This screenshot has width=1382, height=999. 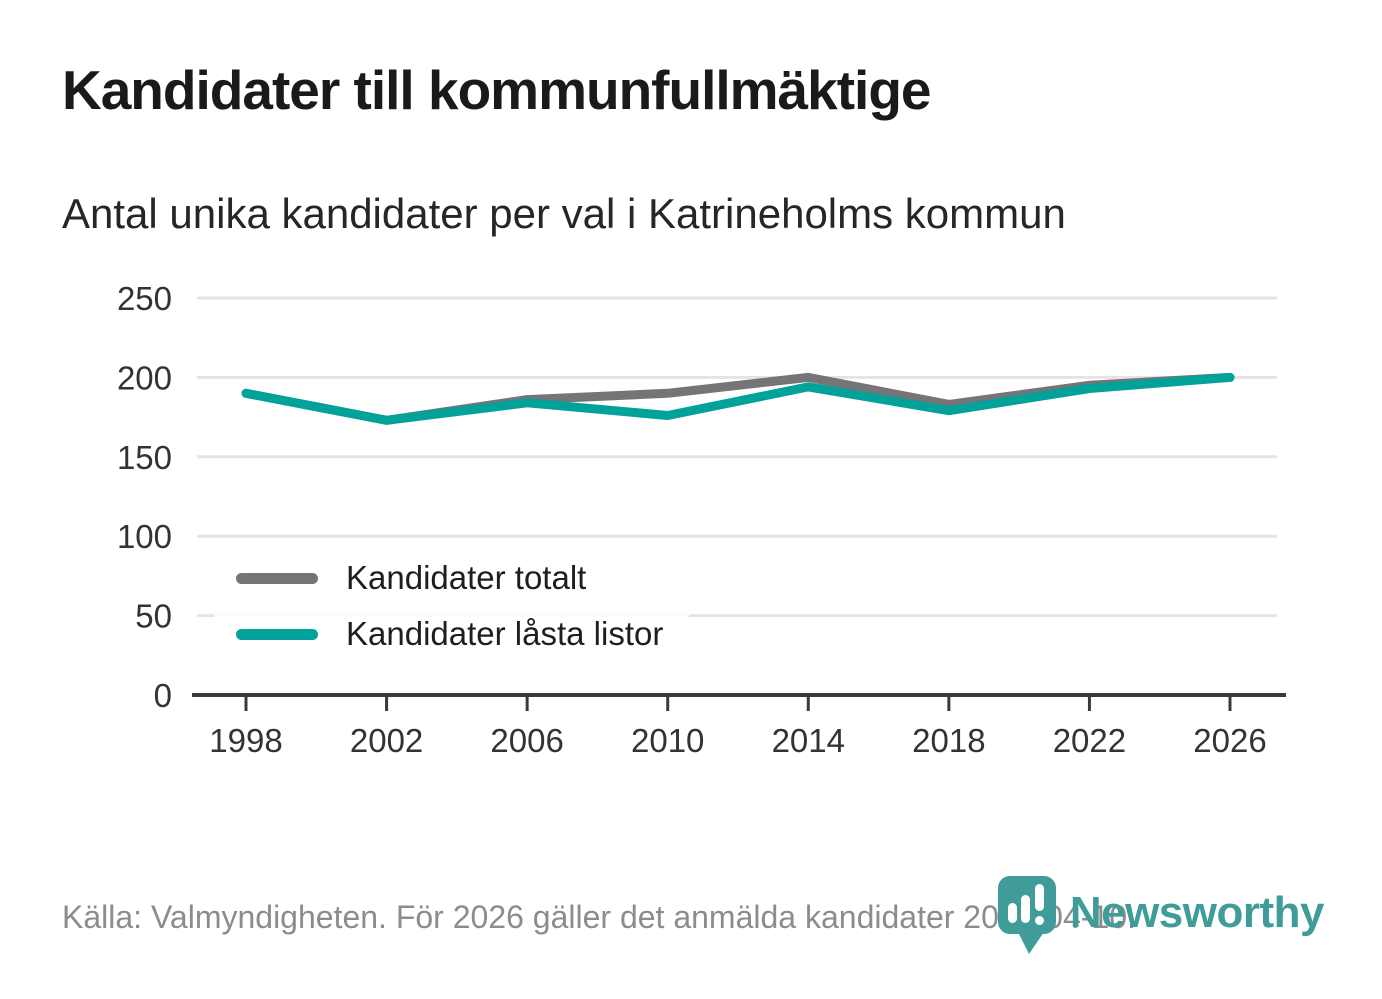 I want to click on y-tick-label-250: 250, so click(x=144, y=298).